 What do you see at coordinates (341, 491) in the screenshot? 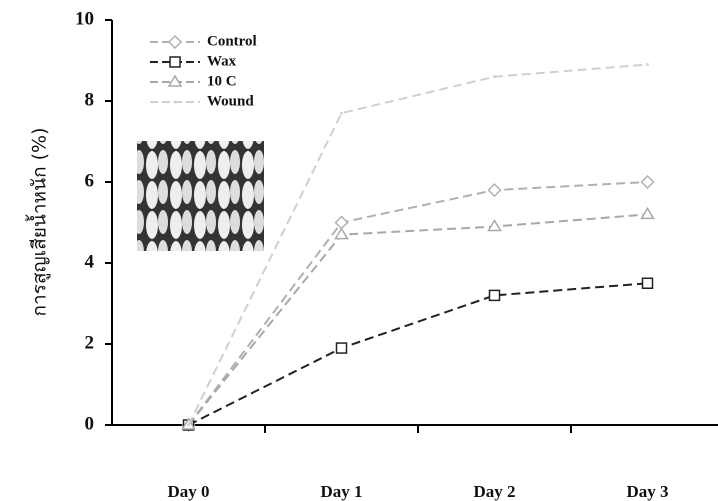
I see `x-tick-label: Day 1` at bounding box center [341, 491].